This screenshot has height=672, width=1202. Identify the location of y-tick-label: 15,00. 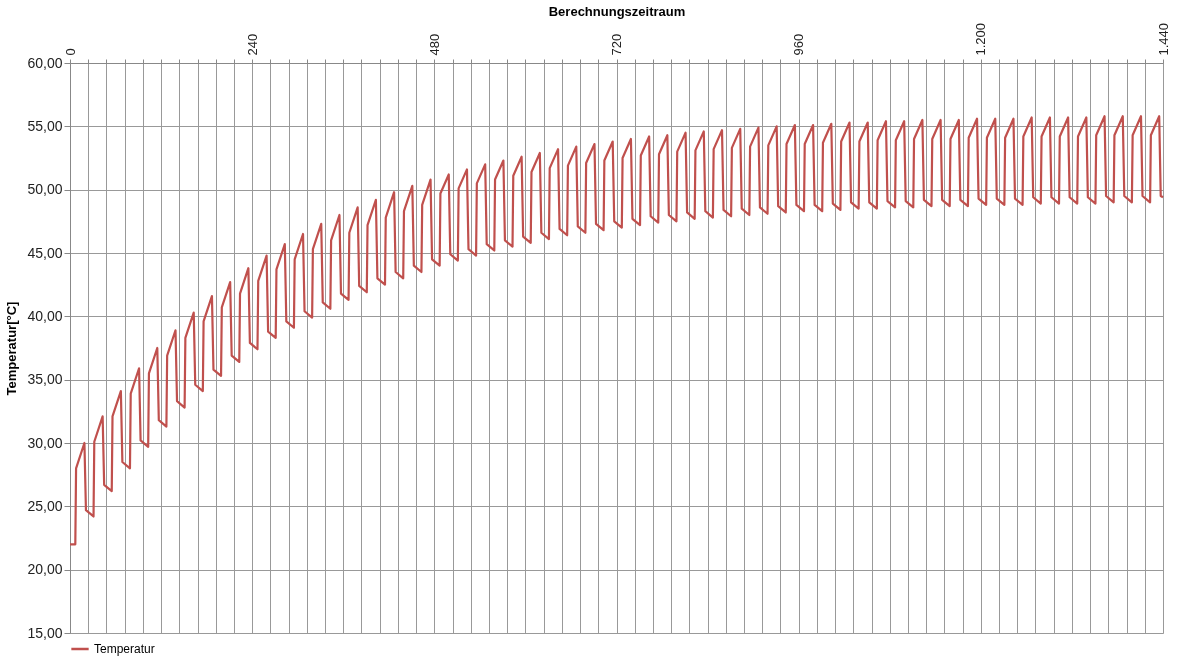
(45, 632).